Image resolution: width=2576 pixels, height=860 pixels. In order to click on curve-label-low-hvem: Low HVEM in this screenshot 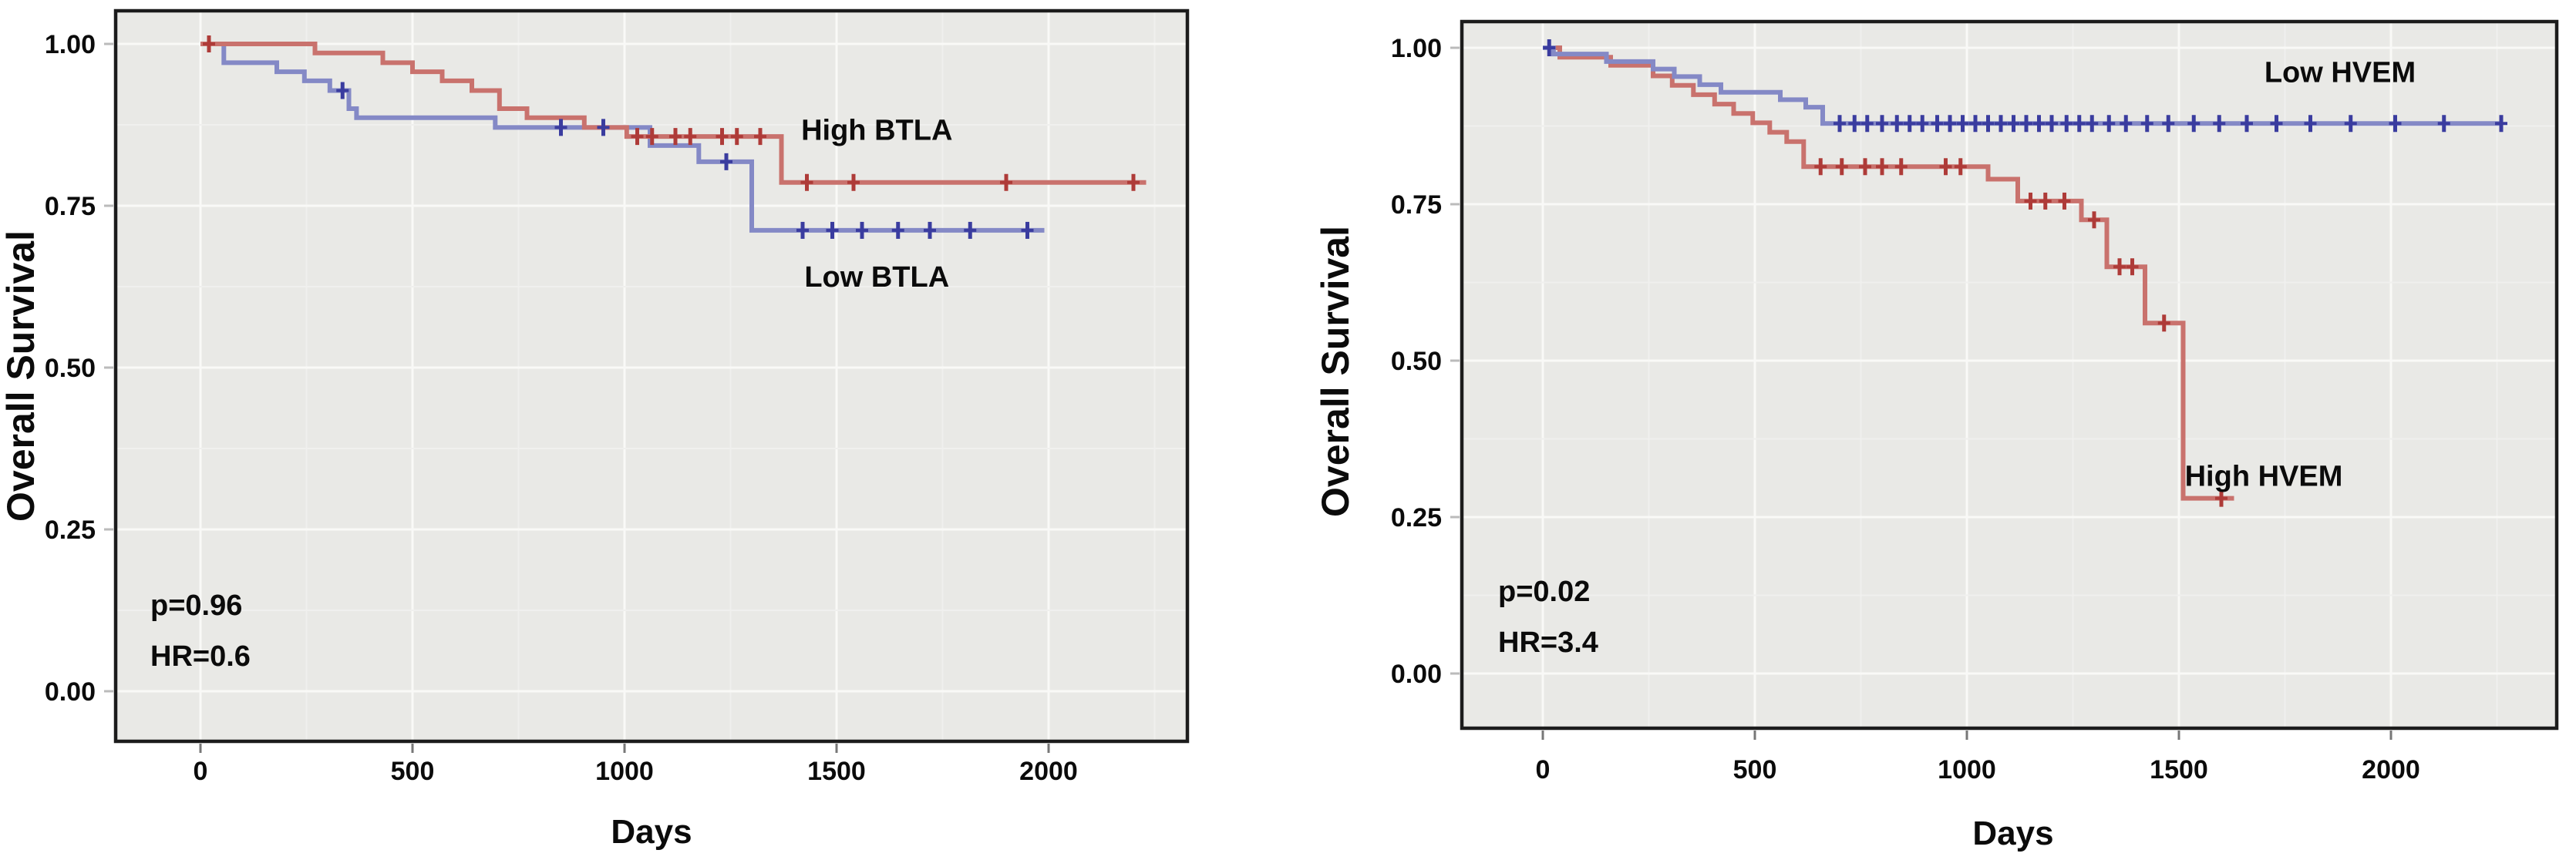, I will do `click(2340, 73)`.